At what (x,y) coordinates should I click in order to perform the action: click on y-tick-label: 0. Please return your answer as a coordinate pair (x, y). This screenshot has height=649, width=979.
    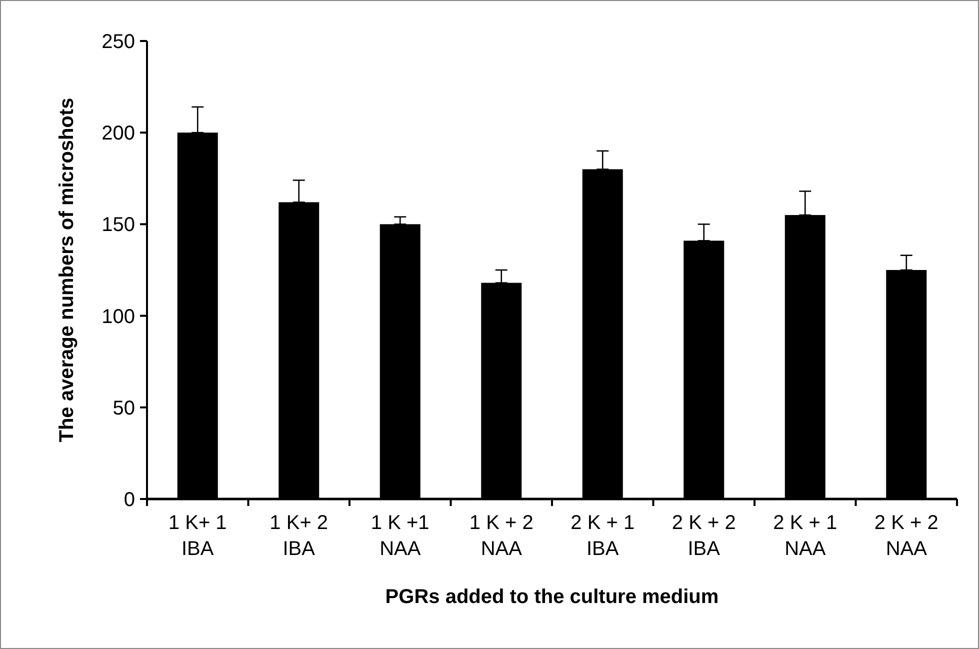
    Looking at the image, I should click on (129, 500).